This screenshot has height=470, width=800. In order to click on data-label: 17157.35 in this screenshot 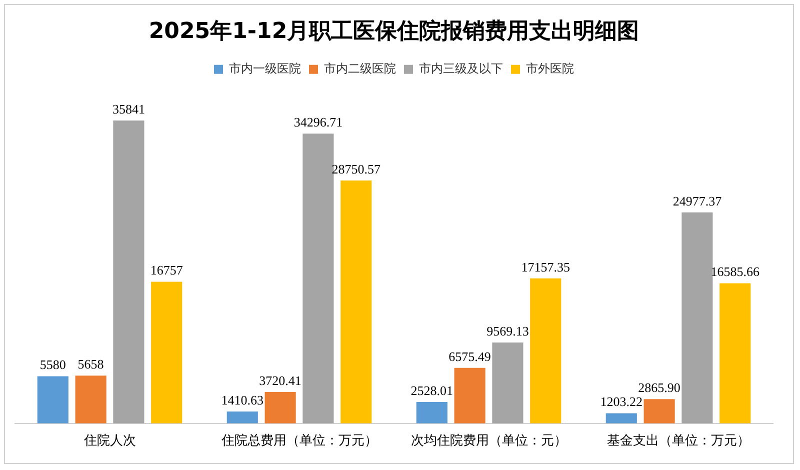, I will do `click(545, 266)`.